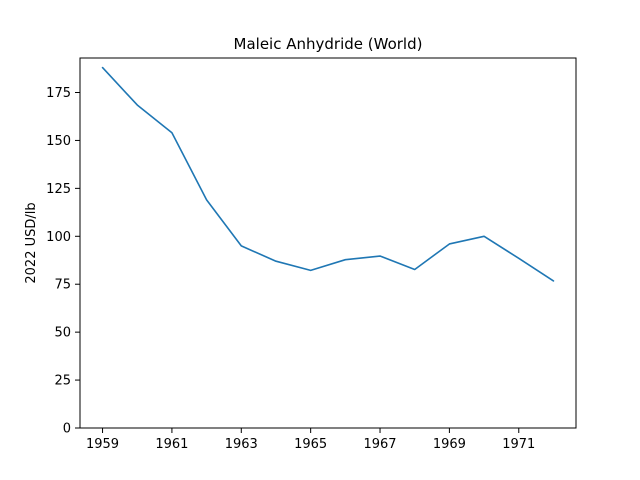 This screenshot has height=480, width=640. Describe the element at coordinates (310, 444) in the screenshot. I see `x-tick-label: 1965` at that location.